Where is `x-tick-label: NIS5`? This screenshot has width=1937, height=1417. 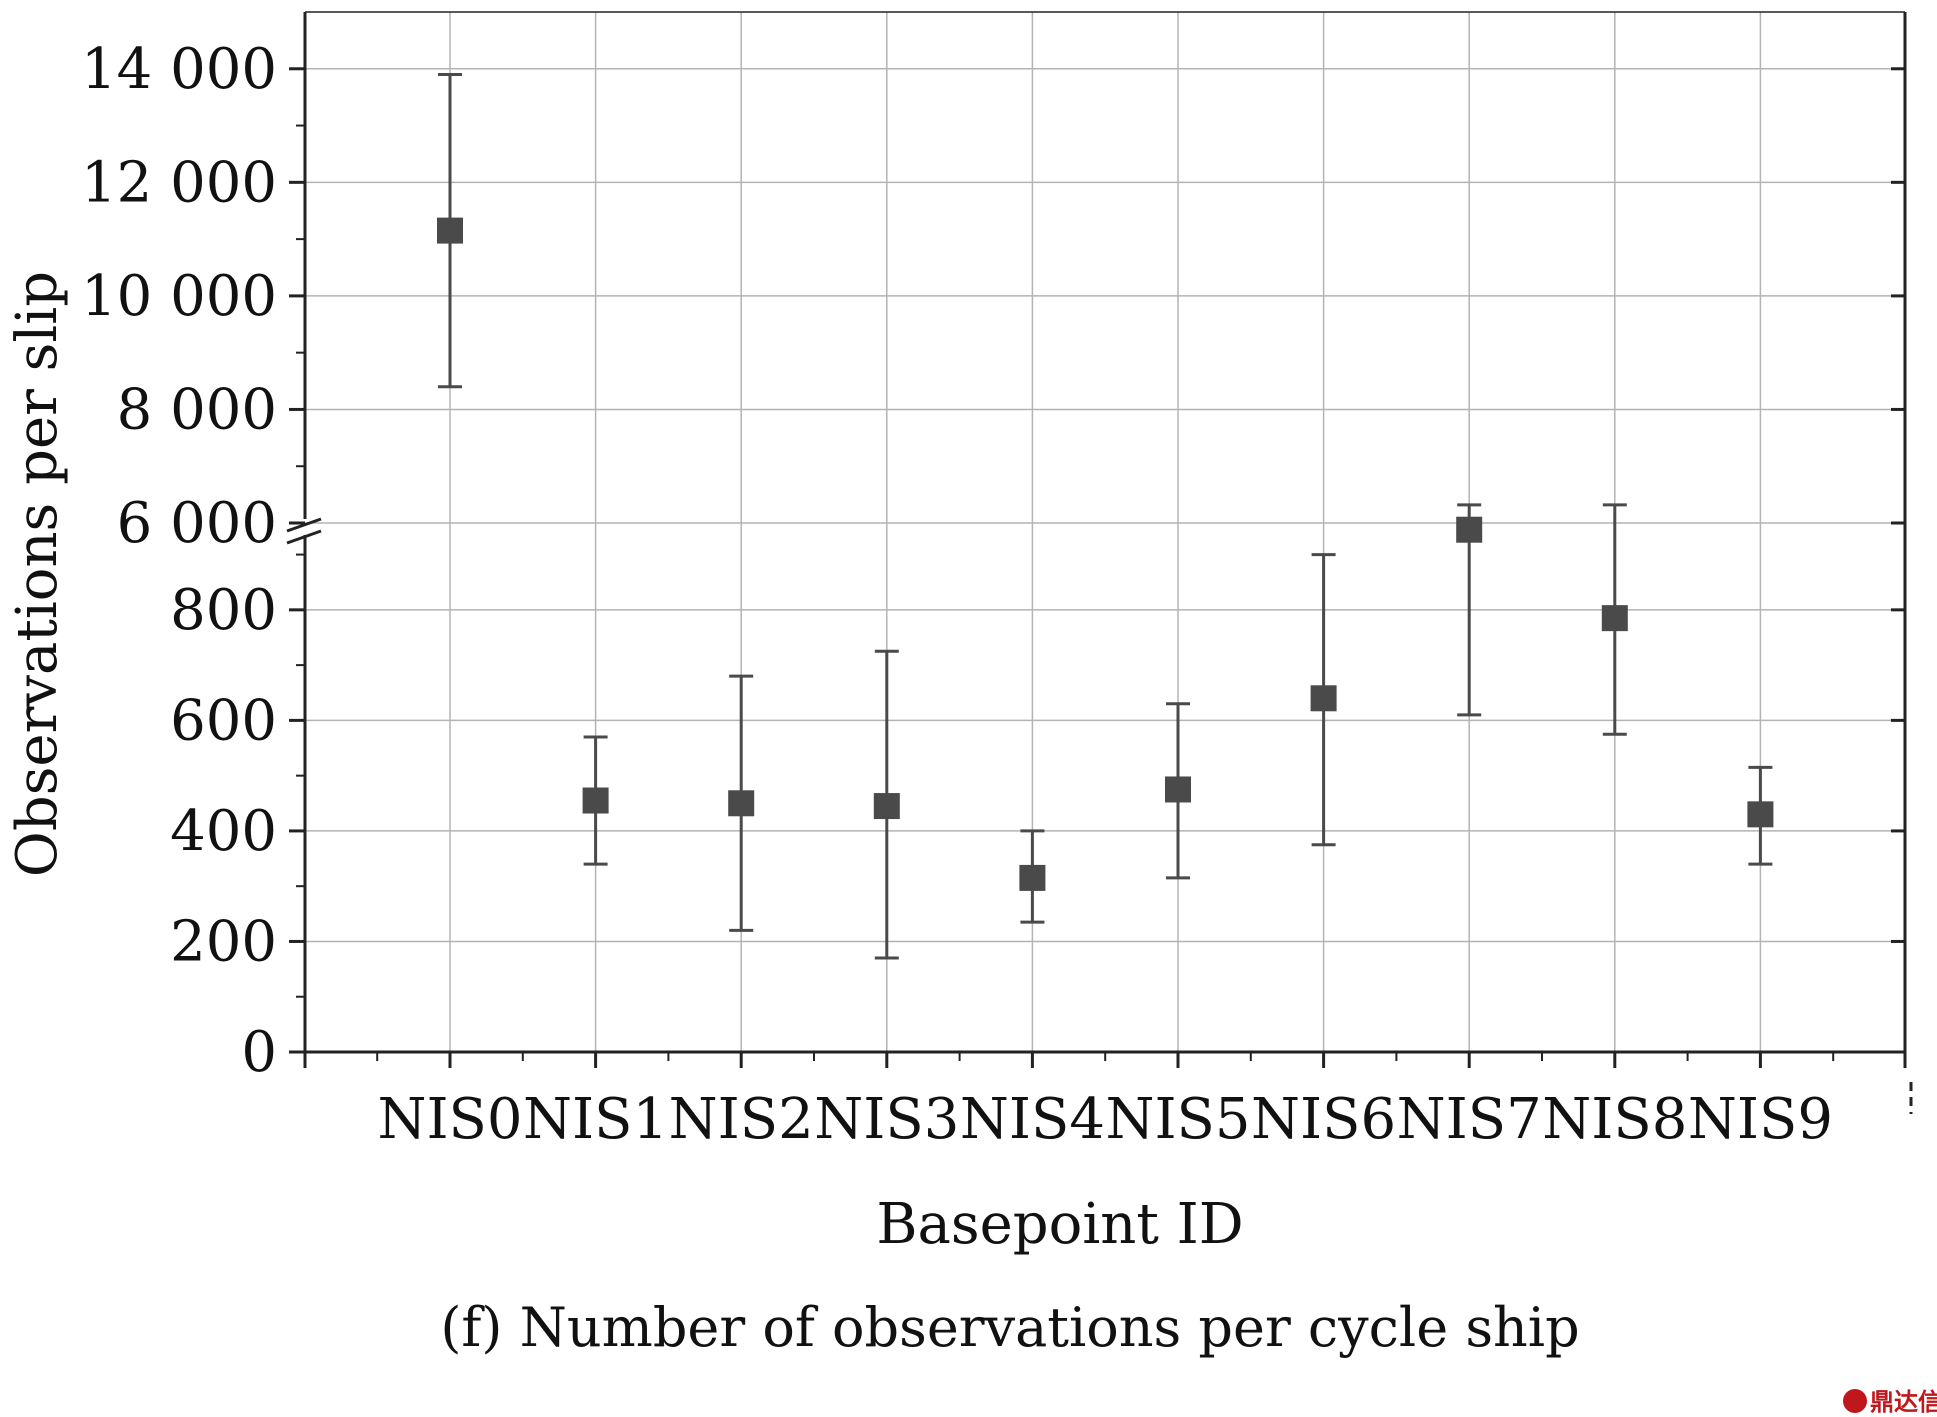 x-tick-label: NIS5 is located at coordinates (1177, 1119).